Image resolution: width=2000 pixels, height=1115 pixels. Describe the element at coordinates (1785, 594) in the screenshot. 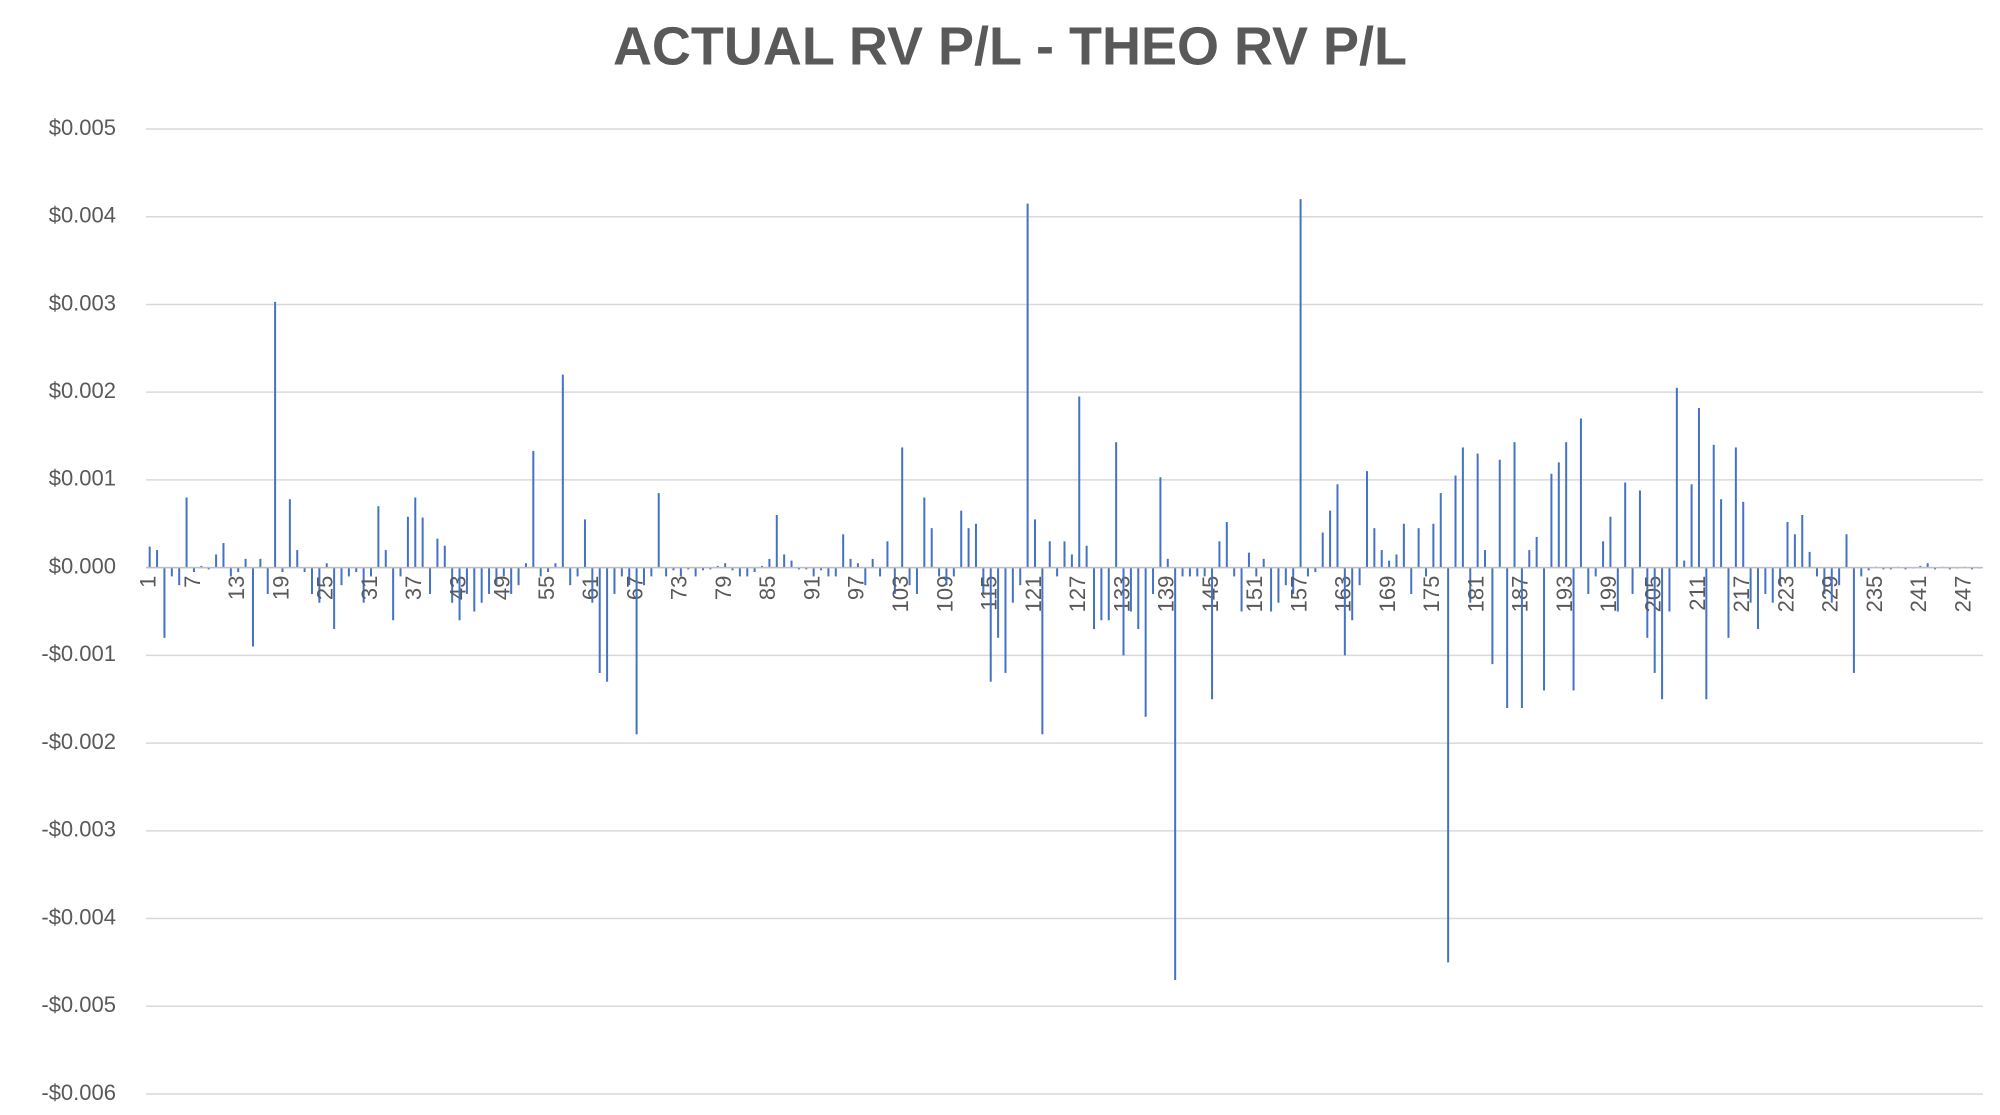

I see `x-tick-label: 223` at that location.